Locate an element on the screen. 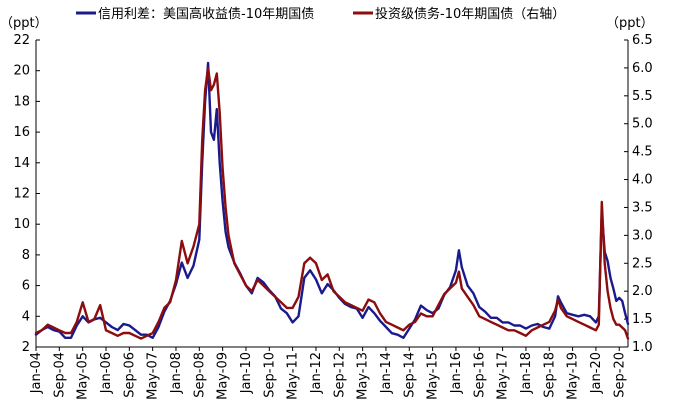  x-axis-tick-label: Sep-10 is located at coordinates (269, 375).